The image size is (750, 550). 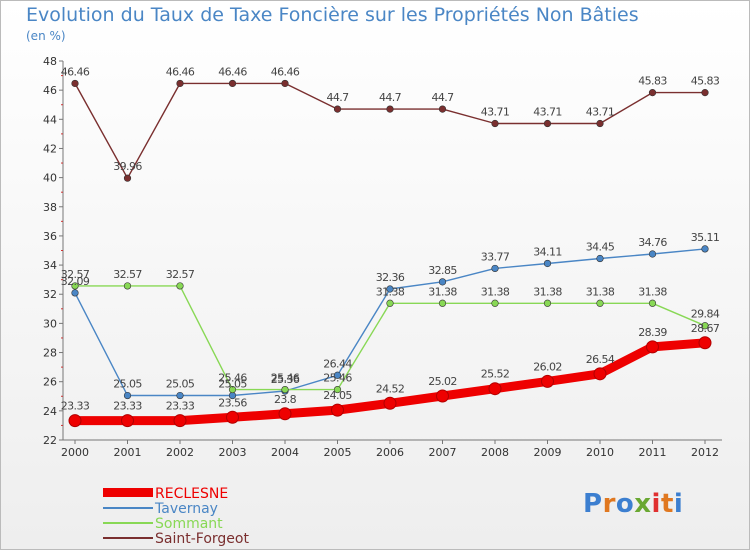 I want to click on data-label-reclesne: 28.39, so click(x=652, y=332).